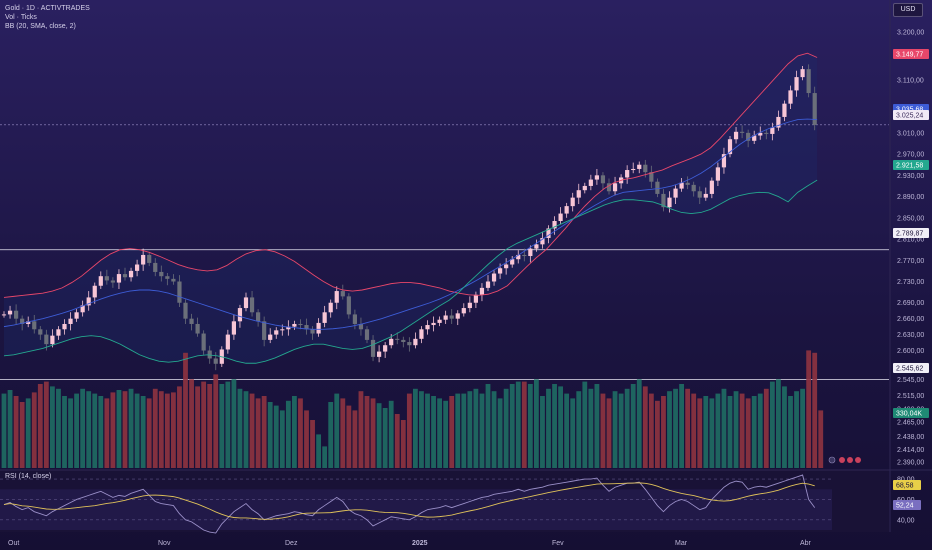 The height and width of the screenshot is (550, 932). What do you see at coordinates (47, 8) in the screenshot?
I see `symbol-legend: Gold · 1D · ACTIVTRADES` at bounding box center [47, 8].